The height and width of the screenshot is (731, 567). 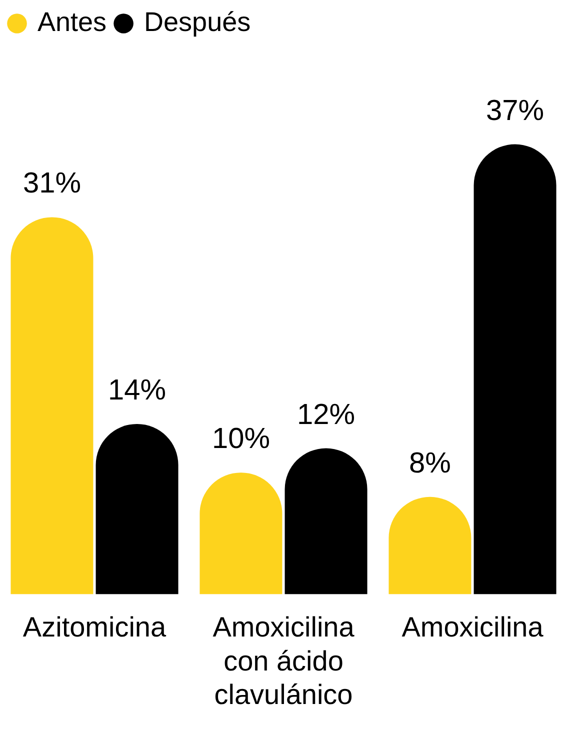 What do you see at coordinates (51, 184) in the screenshot?
I see `data-label: 31%` at bounding box center [51, 184].